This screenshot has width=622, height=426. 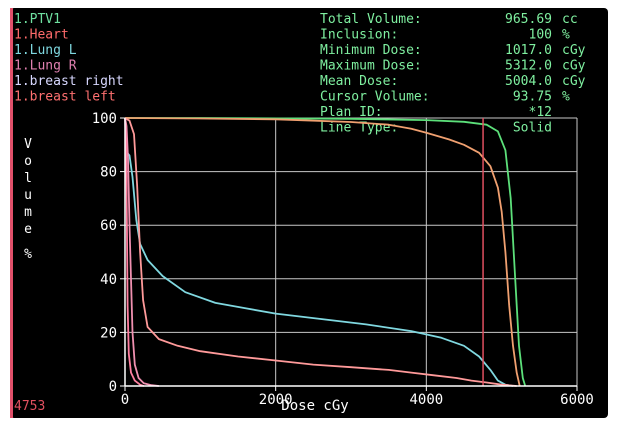 What do you see at coordinates (570, 19) in the screenshot?
I see `stat-unit: cc` at bounding box center [570, 19].